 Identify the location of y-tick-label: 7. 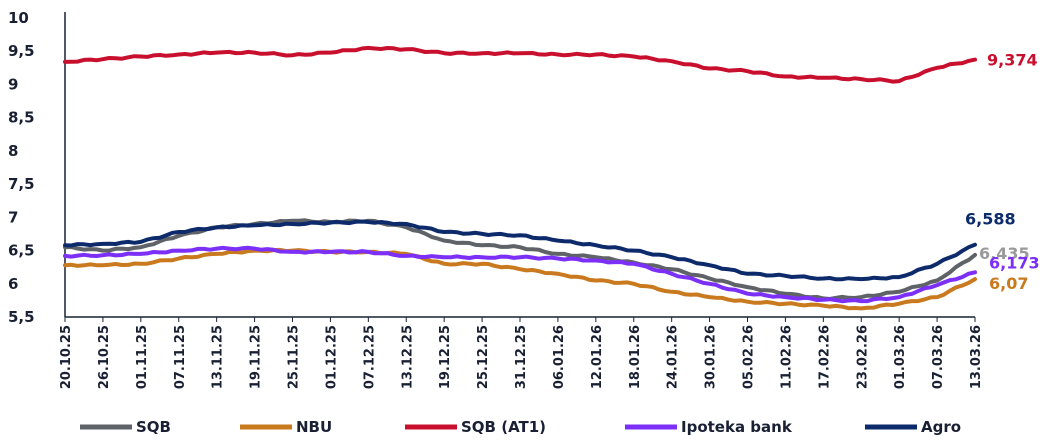
(13, 217).